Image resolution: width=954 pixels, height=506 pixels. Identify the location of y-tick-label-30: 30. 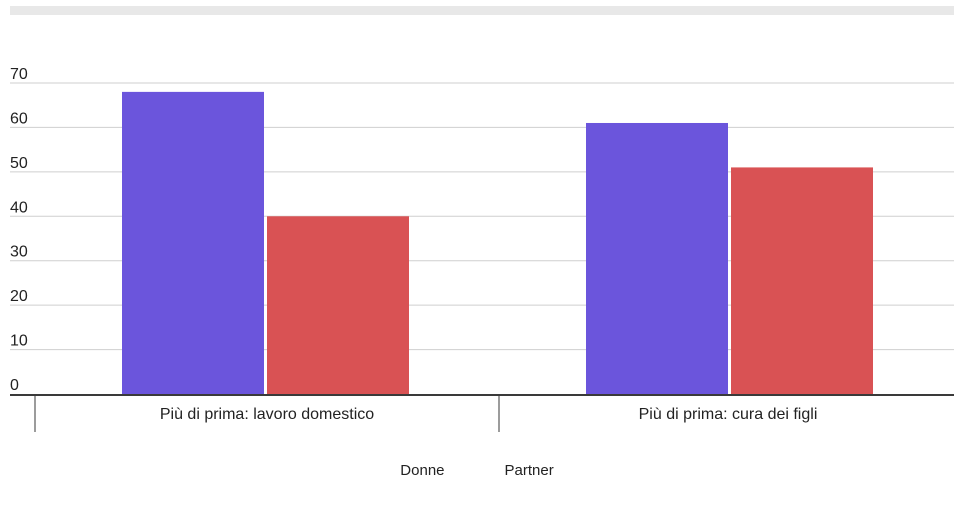
(19, 252).